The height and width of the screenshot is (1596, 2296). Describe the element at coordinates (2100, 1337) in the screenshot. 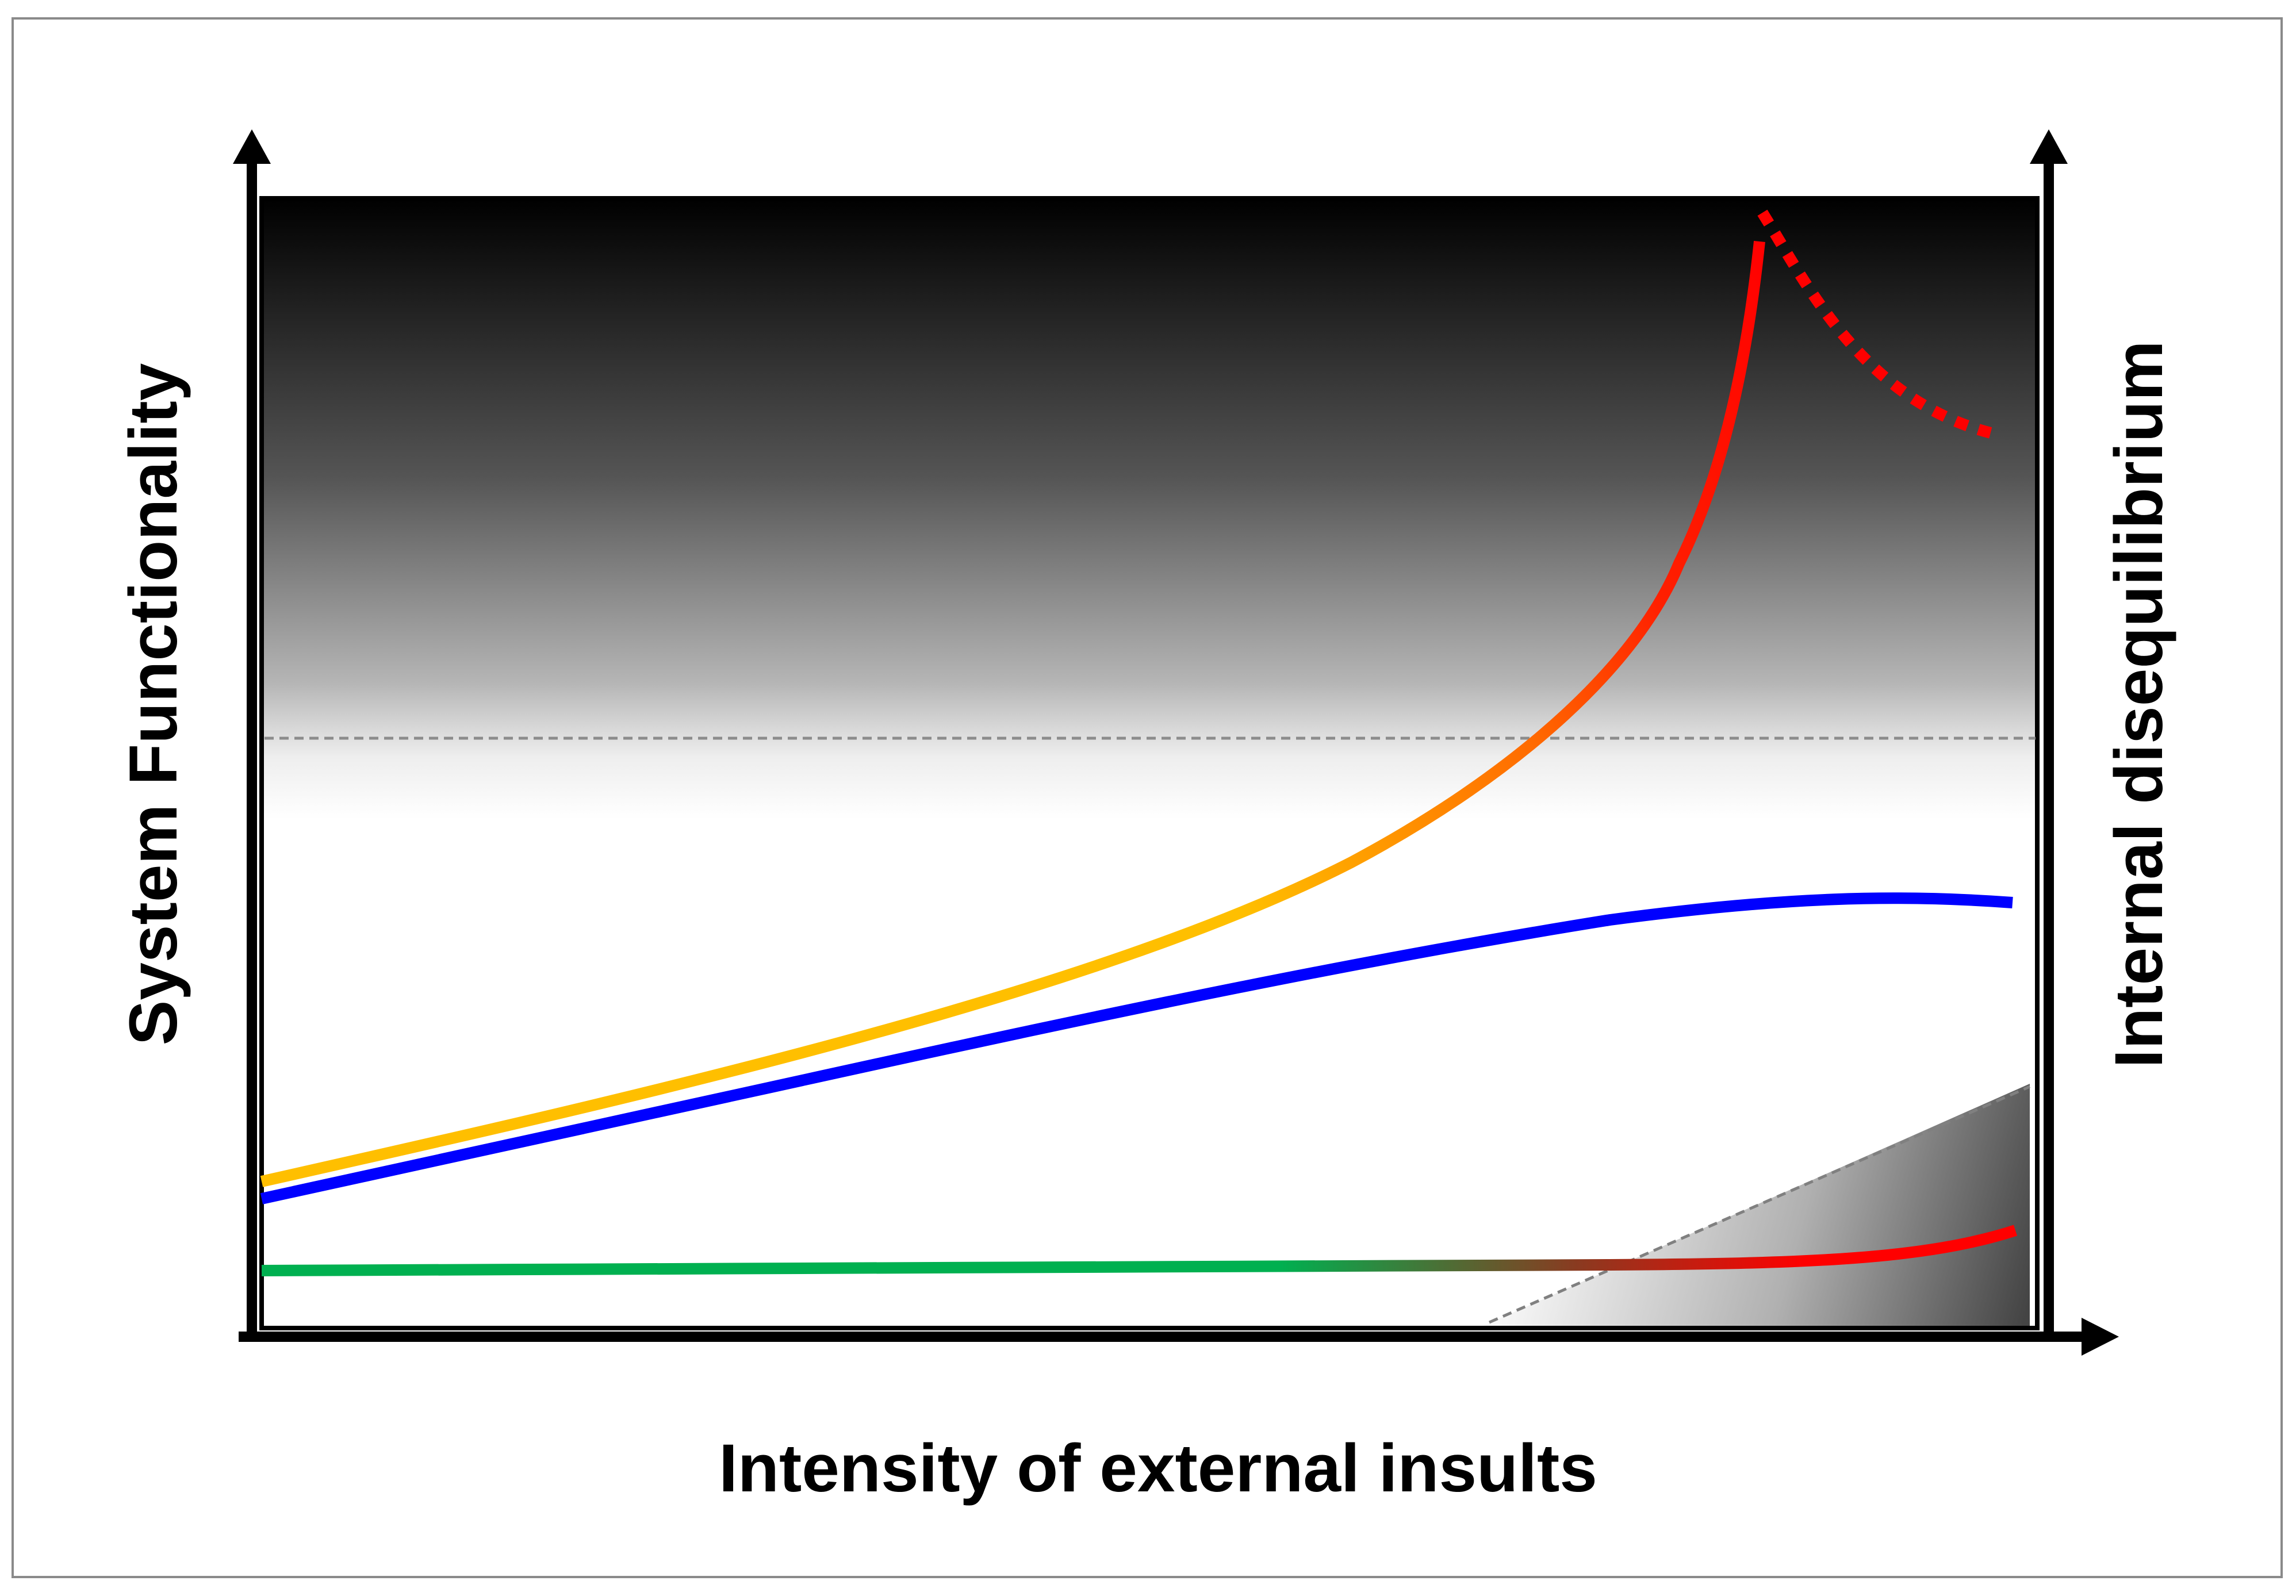

I see `x-axis-arrowhead` at that location.